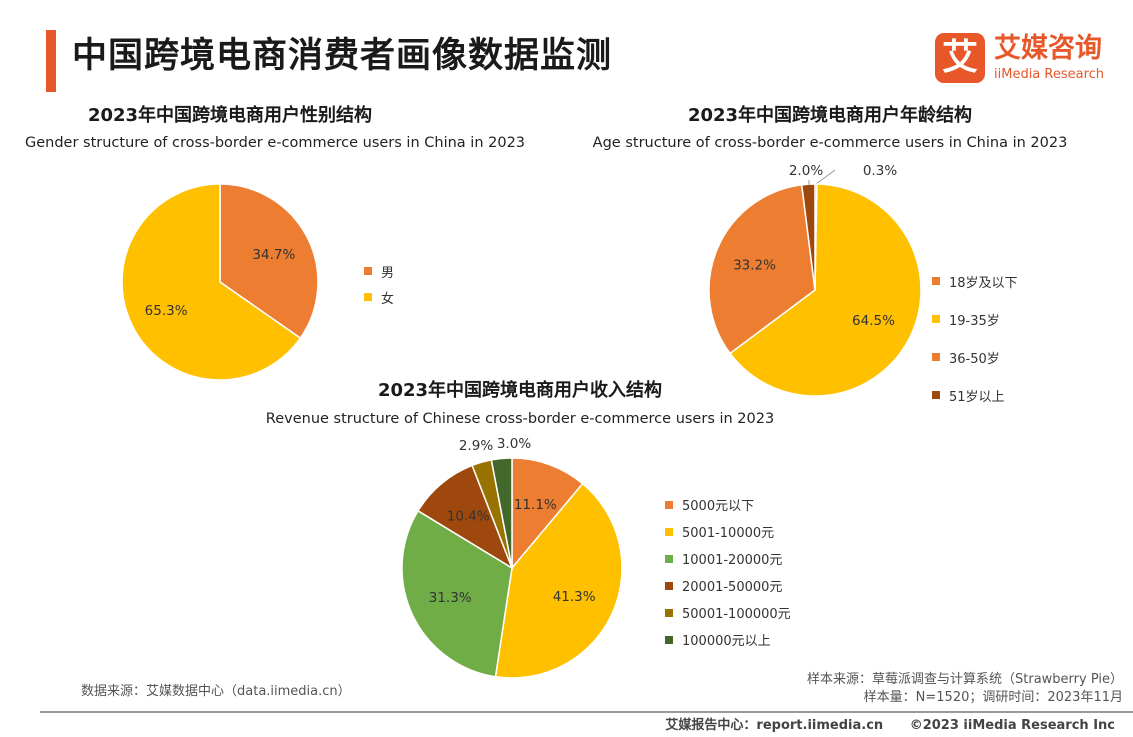 The width and height of the screenshot is (1133, 737). What do you see at coordinates (342, 56) in the screenshot?
I see `page-title: 中国跨境电商消费者画像数据监测` at bounding box center [342, 56].